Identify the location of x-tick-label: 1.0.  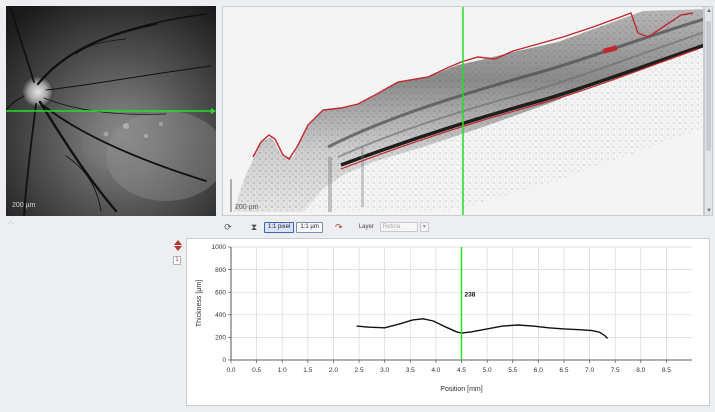
(282, 370).